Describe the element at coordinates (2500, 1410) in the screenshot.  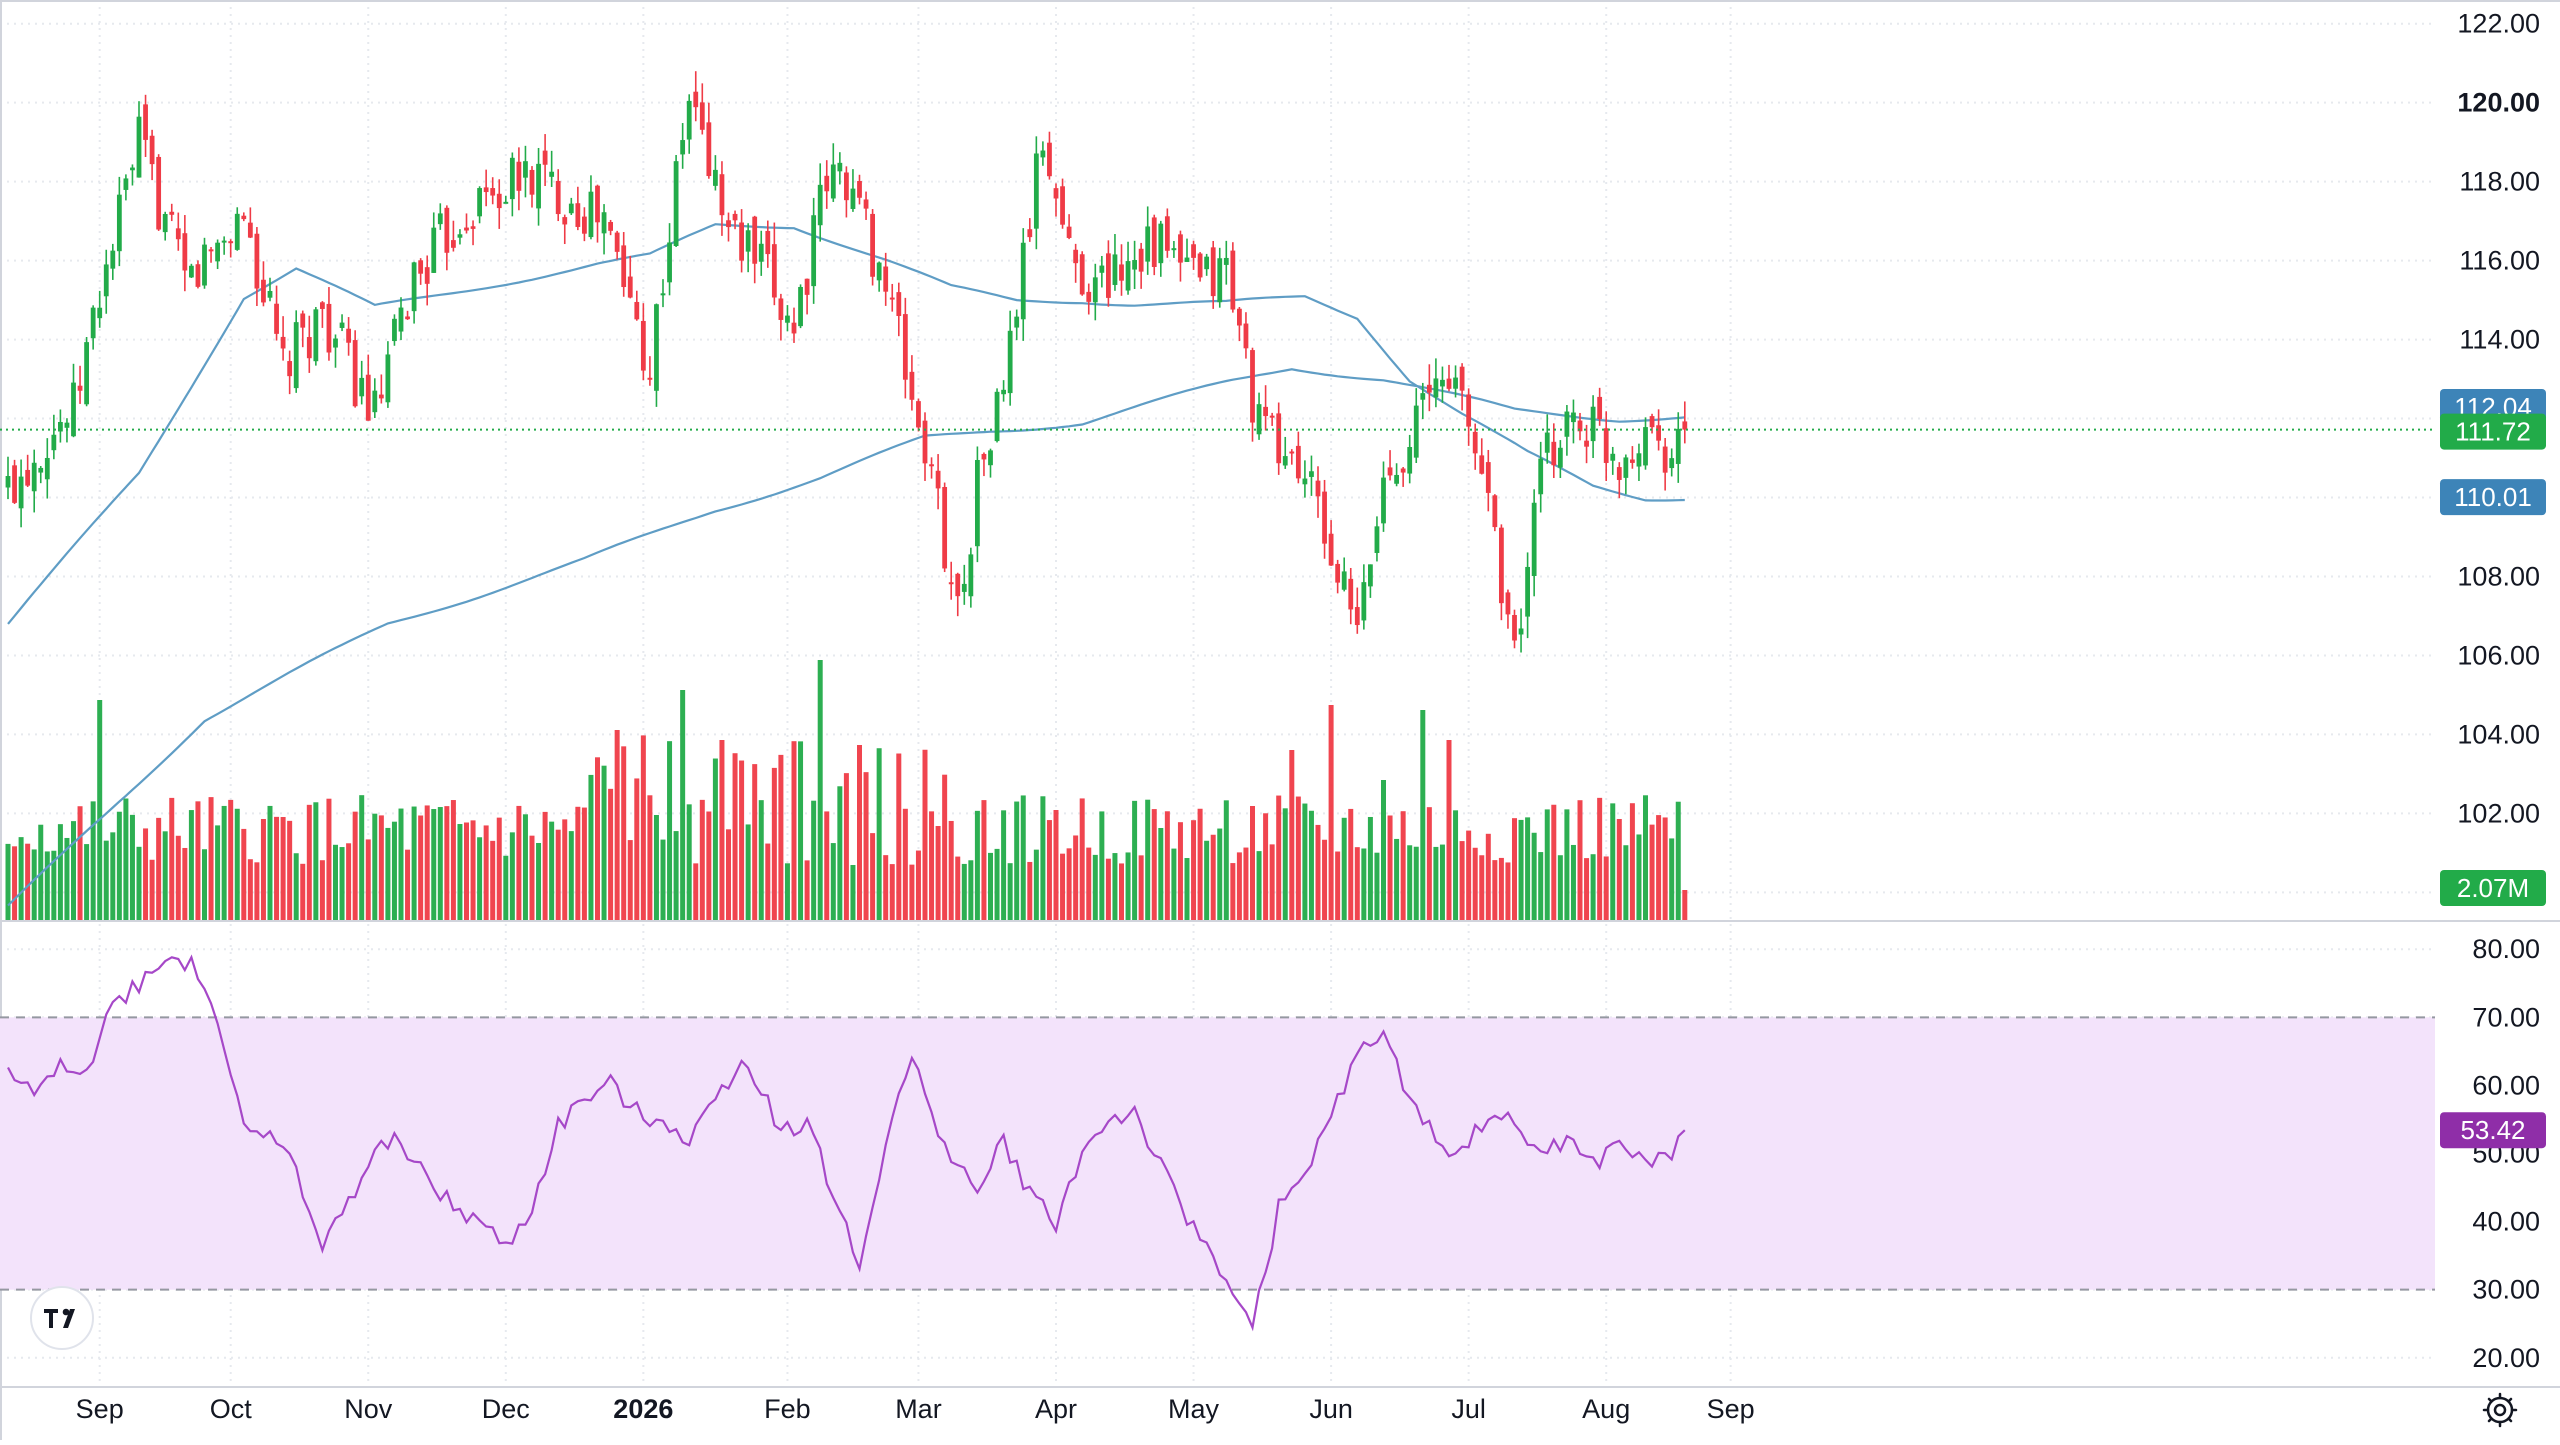
I see `settings-gear-icon` at that location.